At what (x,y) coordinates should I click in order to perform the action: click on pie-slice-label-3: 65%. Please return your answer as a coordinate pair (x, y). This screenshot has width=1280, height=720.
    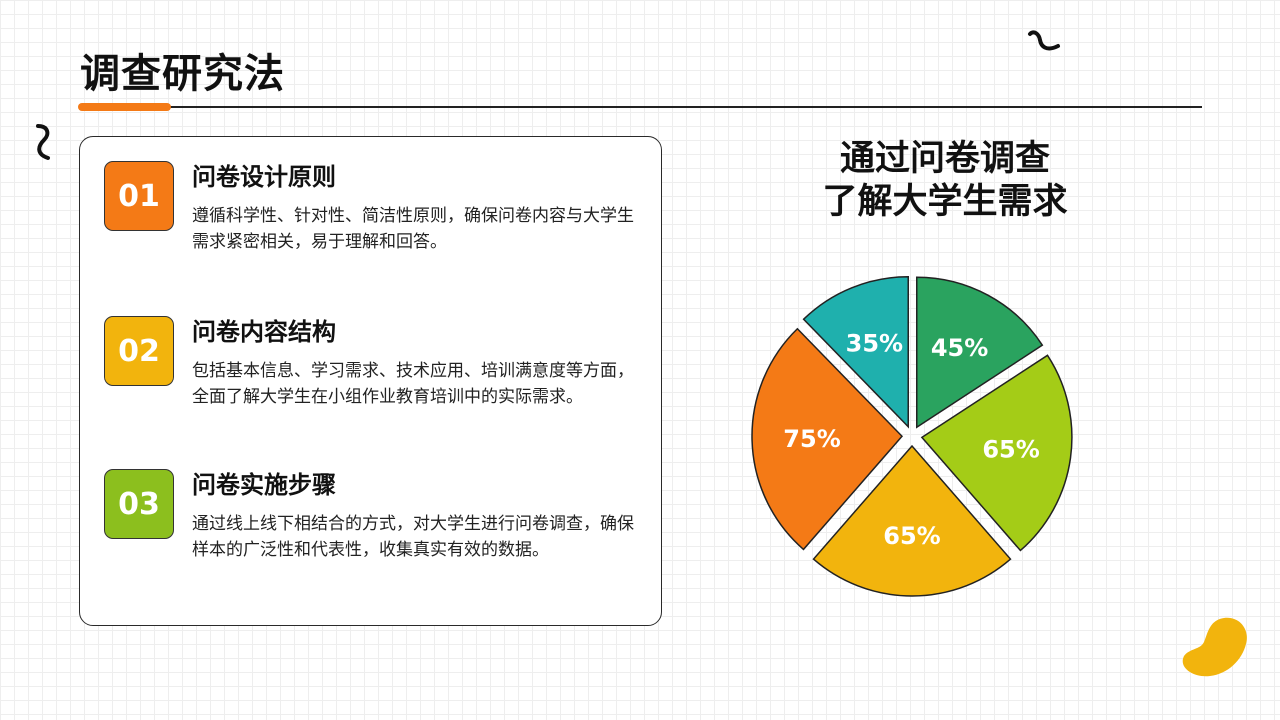
    Looking at the image, I should click on (1010, 450).